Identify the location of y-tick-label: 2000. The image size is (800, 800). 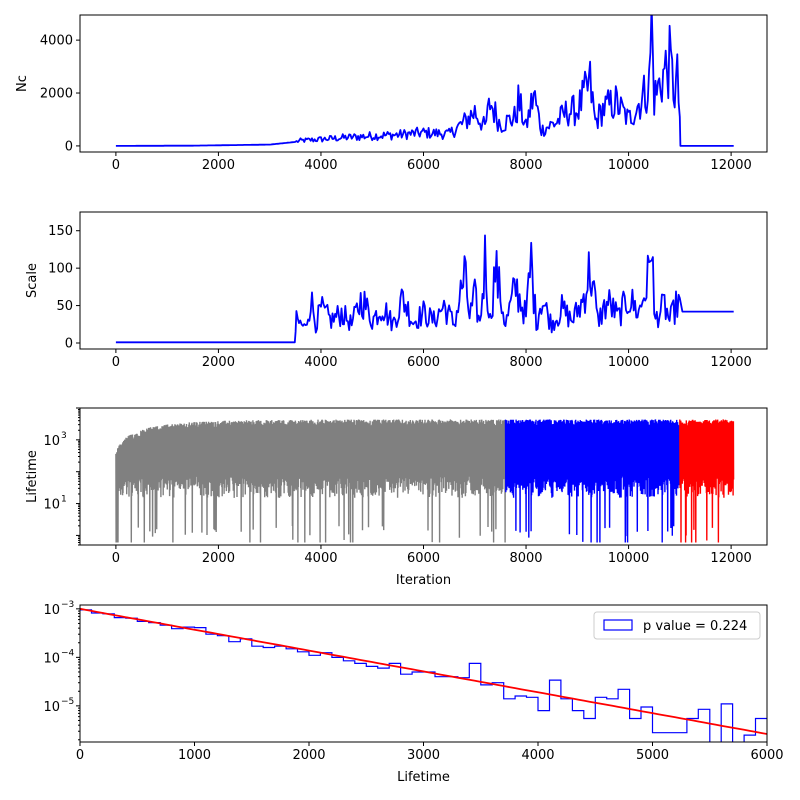
(56, 94).